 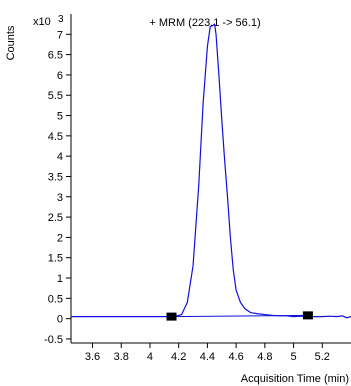 I want to click on x-tick-label: 3.8, so click(x=121, y=357).